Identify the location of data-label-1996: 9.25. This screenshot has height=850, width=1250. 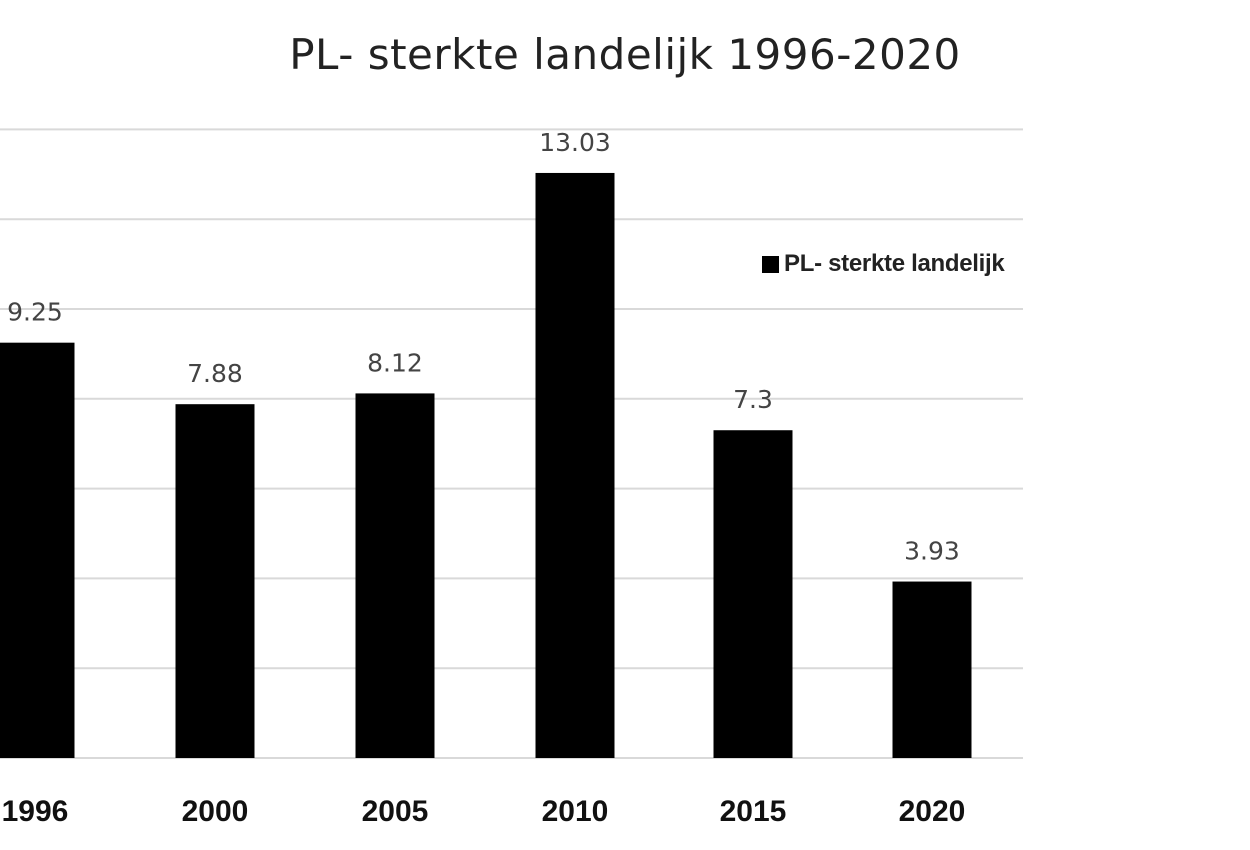
(35, 312).